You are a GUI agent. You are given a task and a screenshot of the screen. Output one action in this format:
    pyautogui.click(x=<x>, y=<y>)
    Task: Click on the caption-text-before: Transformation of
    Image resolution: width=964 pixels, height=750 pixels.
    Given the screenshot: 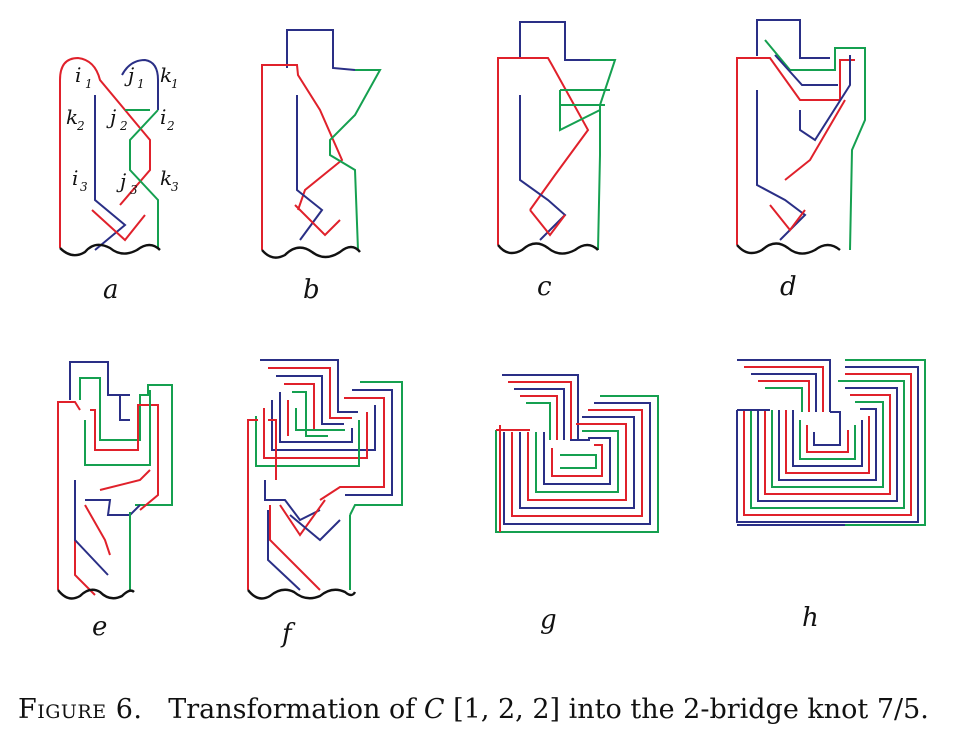 What is the action you would take?
    pyautogui.click(x=296, y=709)
    